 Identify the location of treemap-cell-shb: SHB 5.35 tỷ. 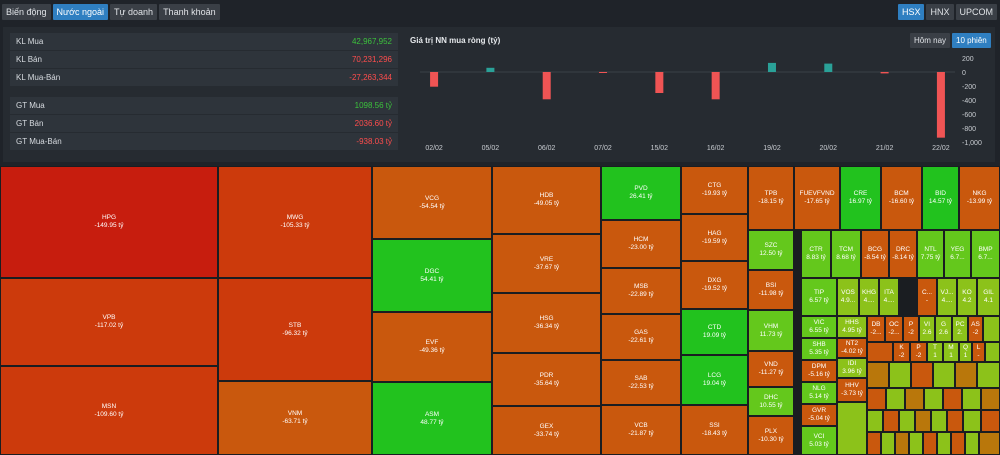
(819, 349).